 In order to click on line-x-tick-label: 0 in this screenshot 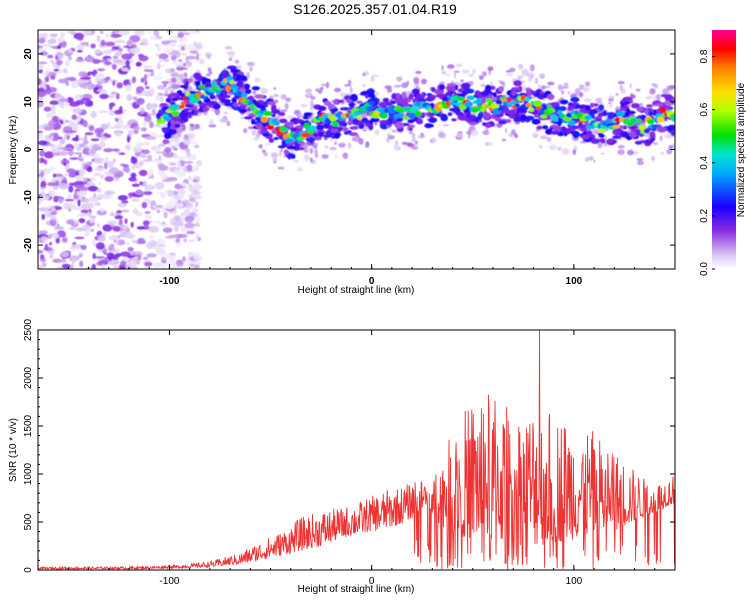, I will do `click(372, 581)`.